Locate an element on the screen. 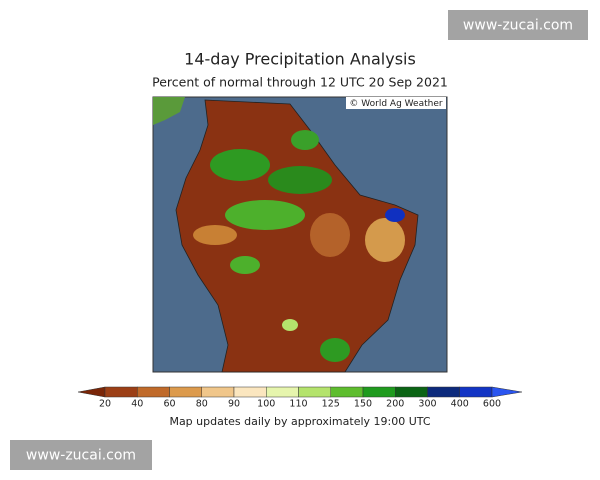 The width and height of the screenshot is (600, 480). colorbar-label: 40 is located at coordinates (137, 404).